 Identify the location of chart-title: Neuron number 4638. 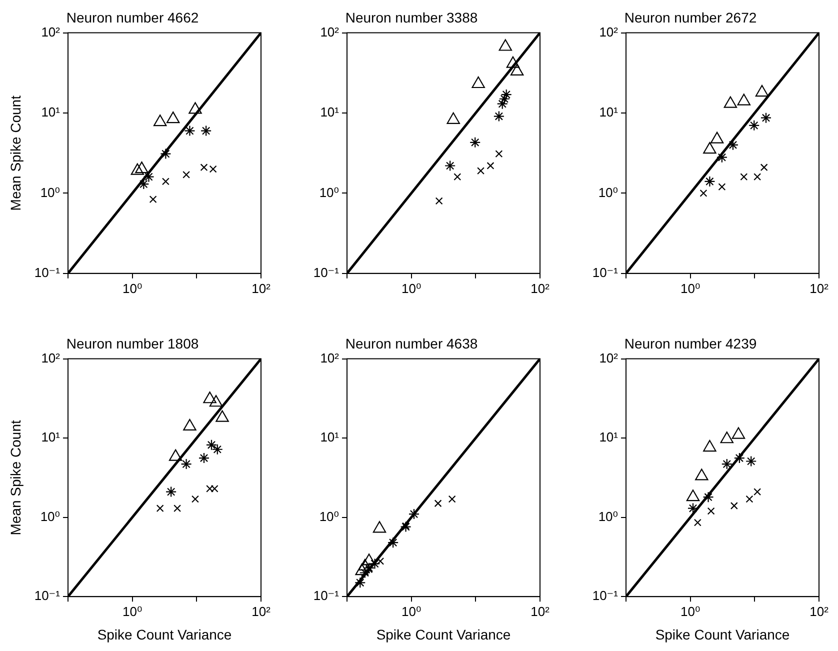
(411, 343).